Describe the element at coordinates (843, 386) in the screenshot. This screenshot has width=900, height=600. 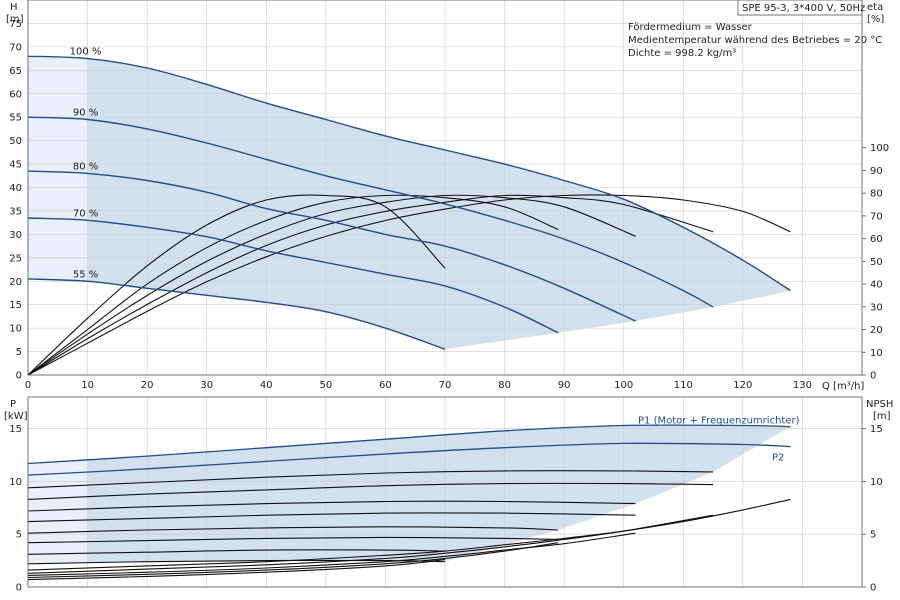
I see `flow-axis-label: Q [m³/h]` at that location.